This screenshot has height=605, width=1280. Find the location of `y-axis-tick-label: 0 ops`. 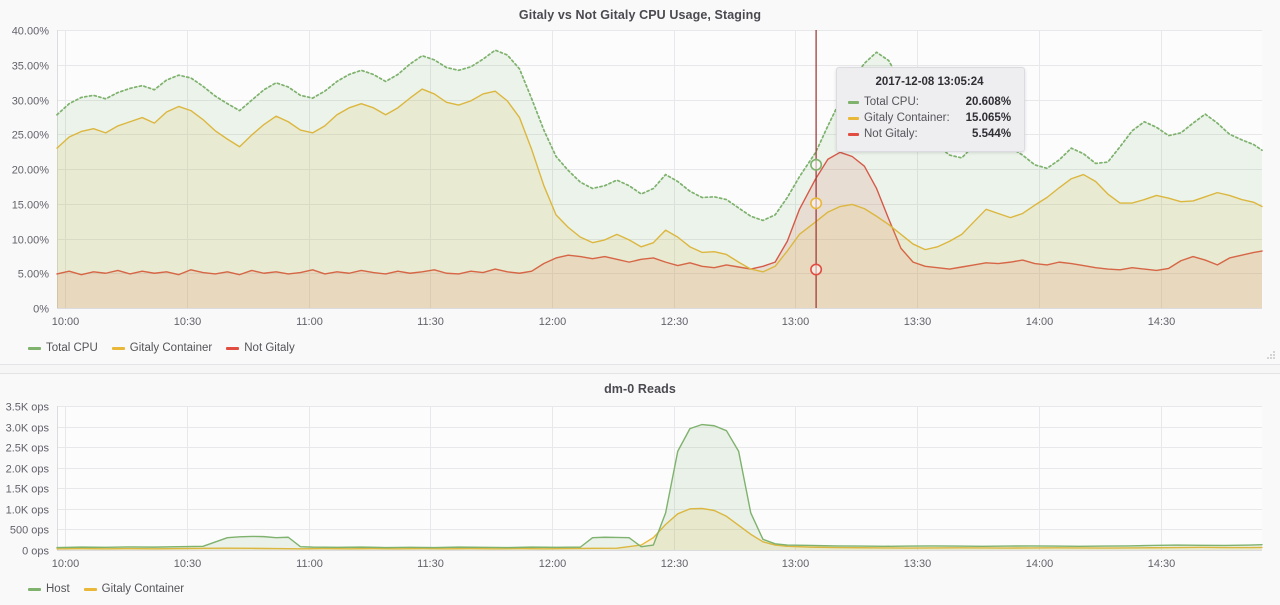

y-axis-tick-label: 0 ops is located at coordinates (35, 552).